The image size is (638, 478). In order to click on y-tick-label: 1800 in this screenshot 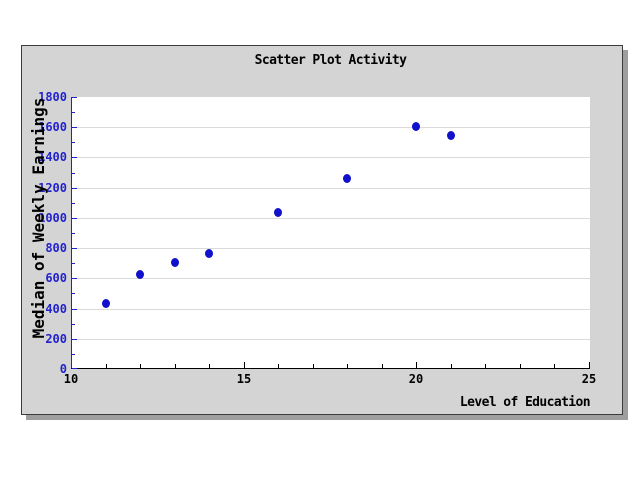, I will do `click(52, 97)`.